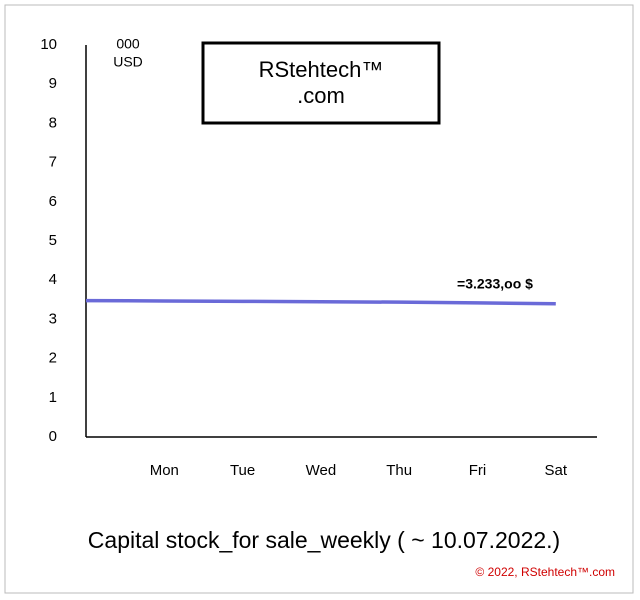 The width and height of the screenshot is (640, 600). I want to click on logo-text: .com, so click(321, 95).